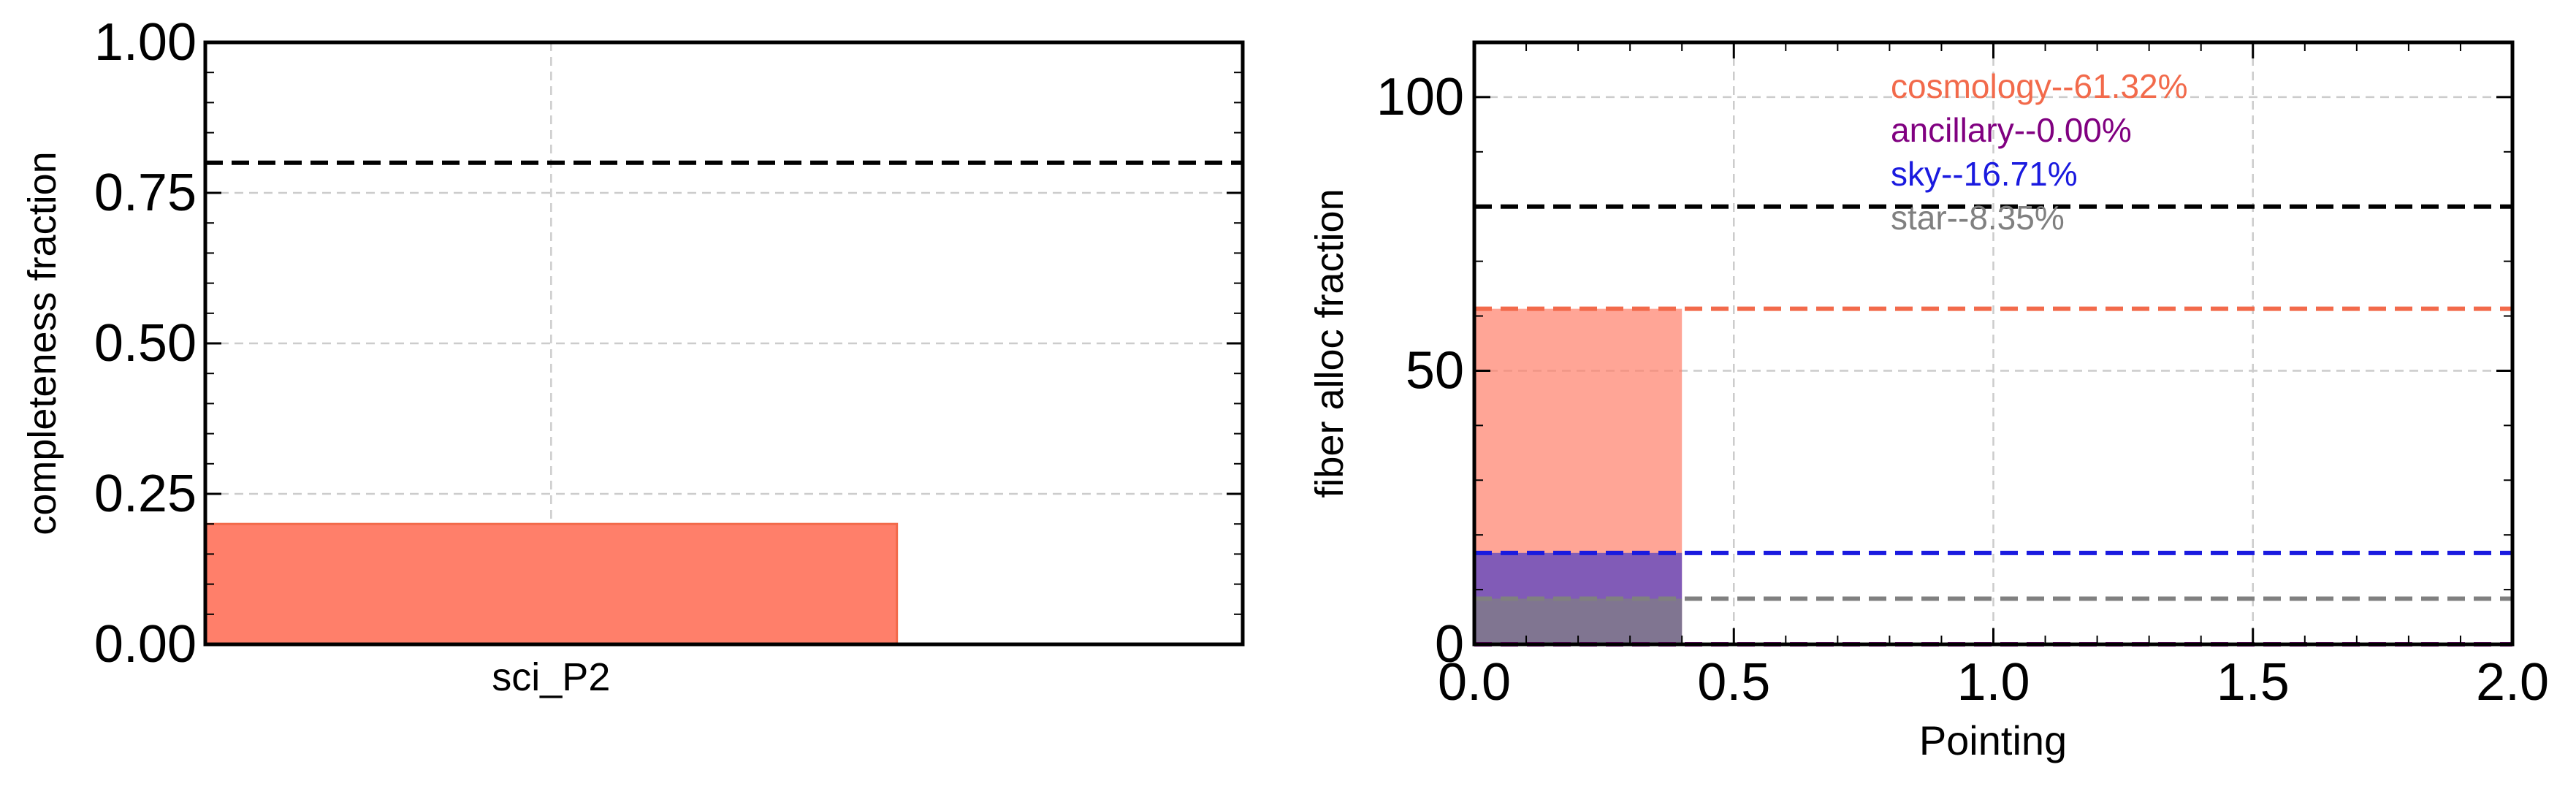 The height and width of the screenshot is (789, 2576). What do you see at coordinates (1449, 644) in the screenshot?
I see `y-tick-label: 0` at bounding box center [1449, 644].